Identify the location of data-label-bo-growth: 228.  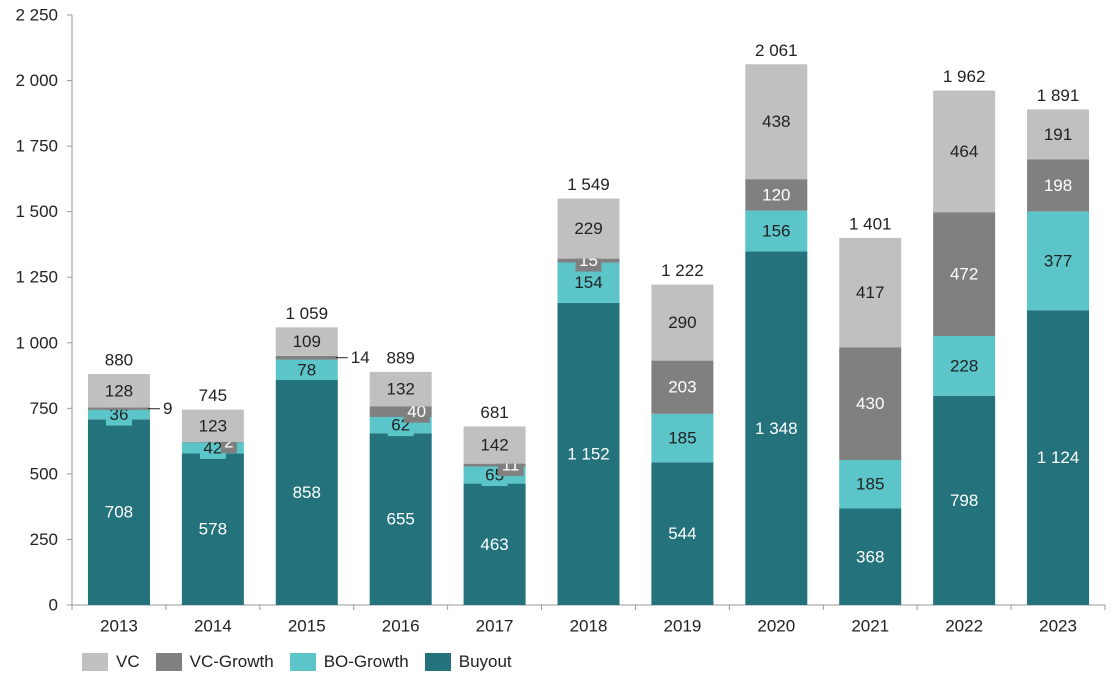
(964, 365).